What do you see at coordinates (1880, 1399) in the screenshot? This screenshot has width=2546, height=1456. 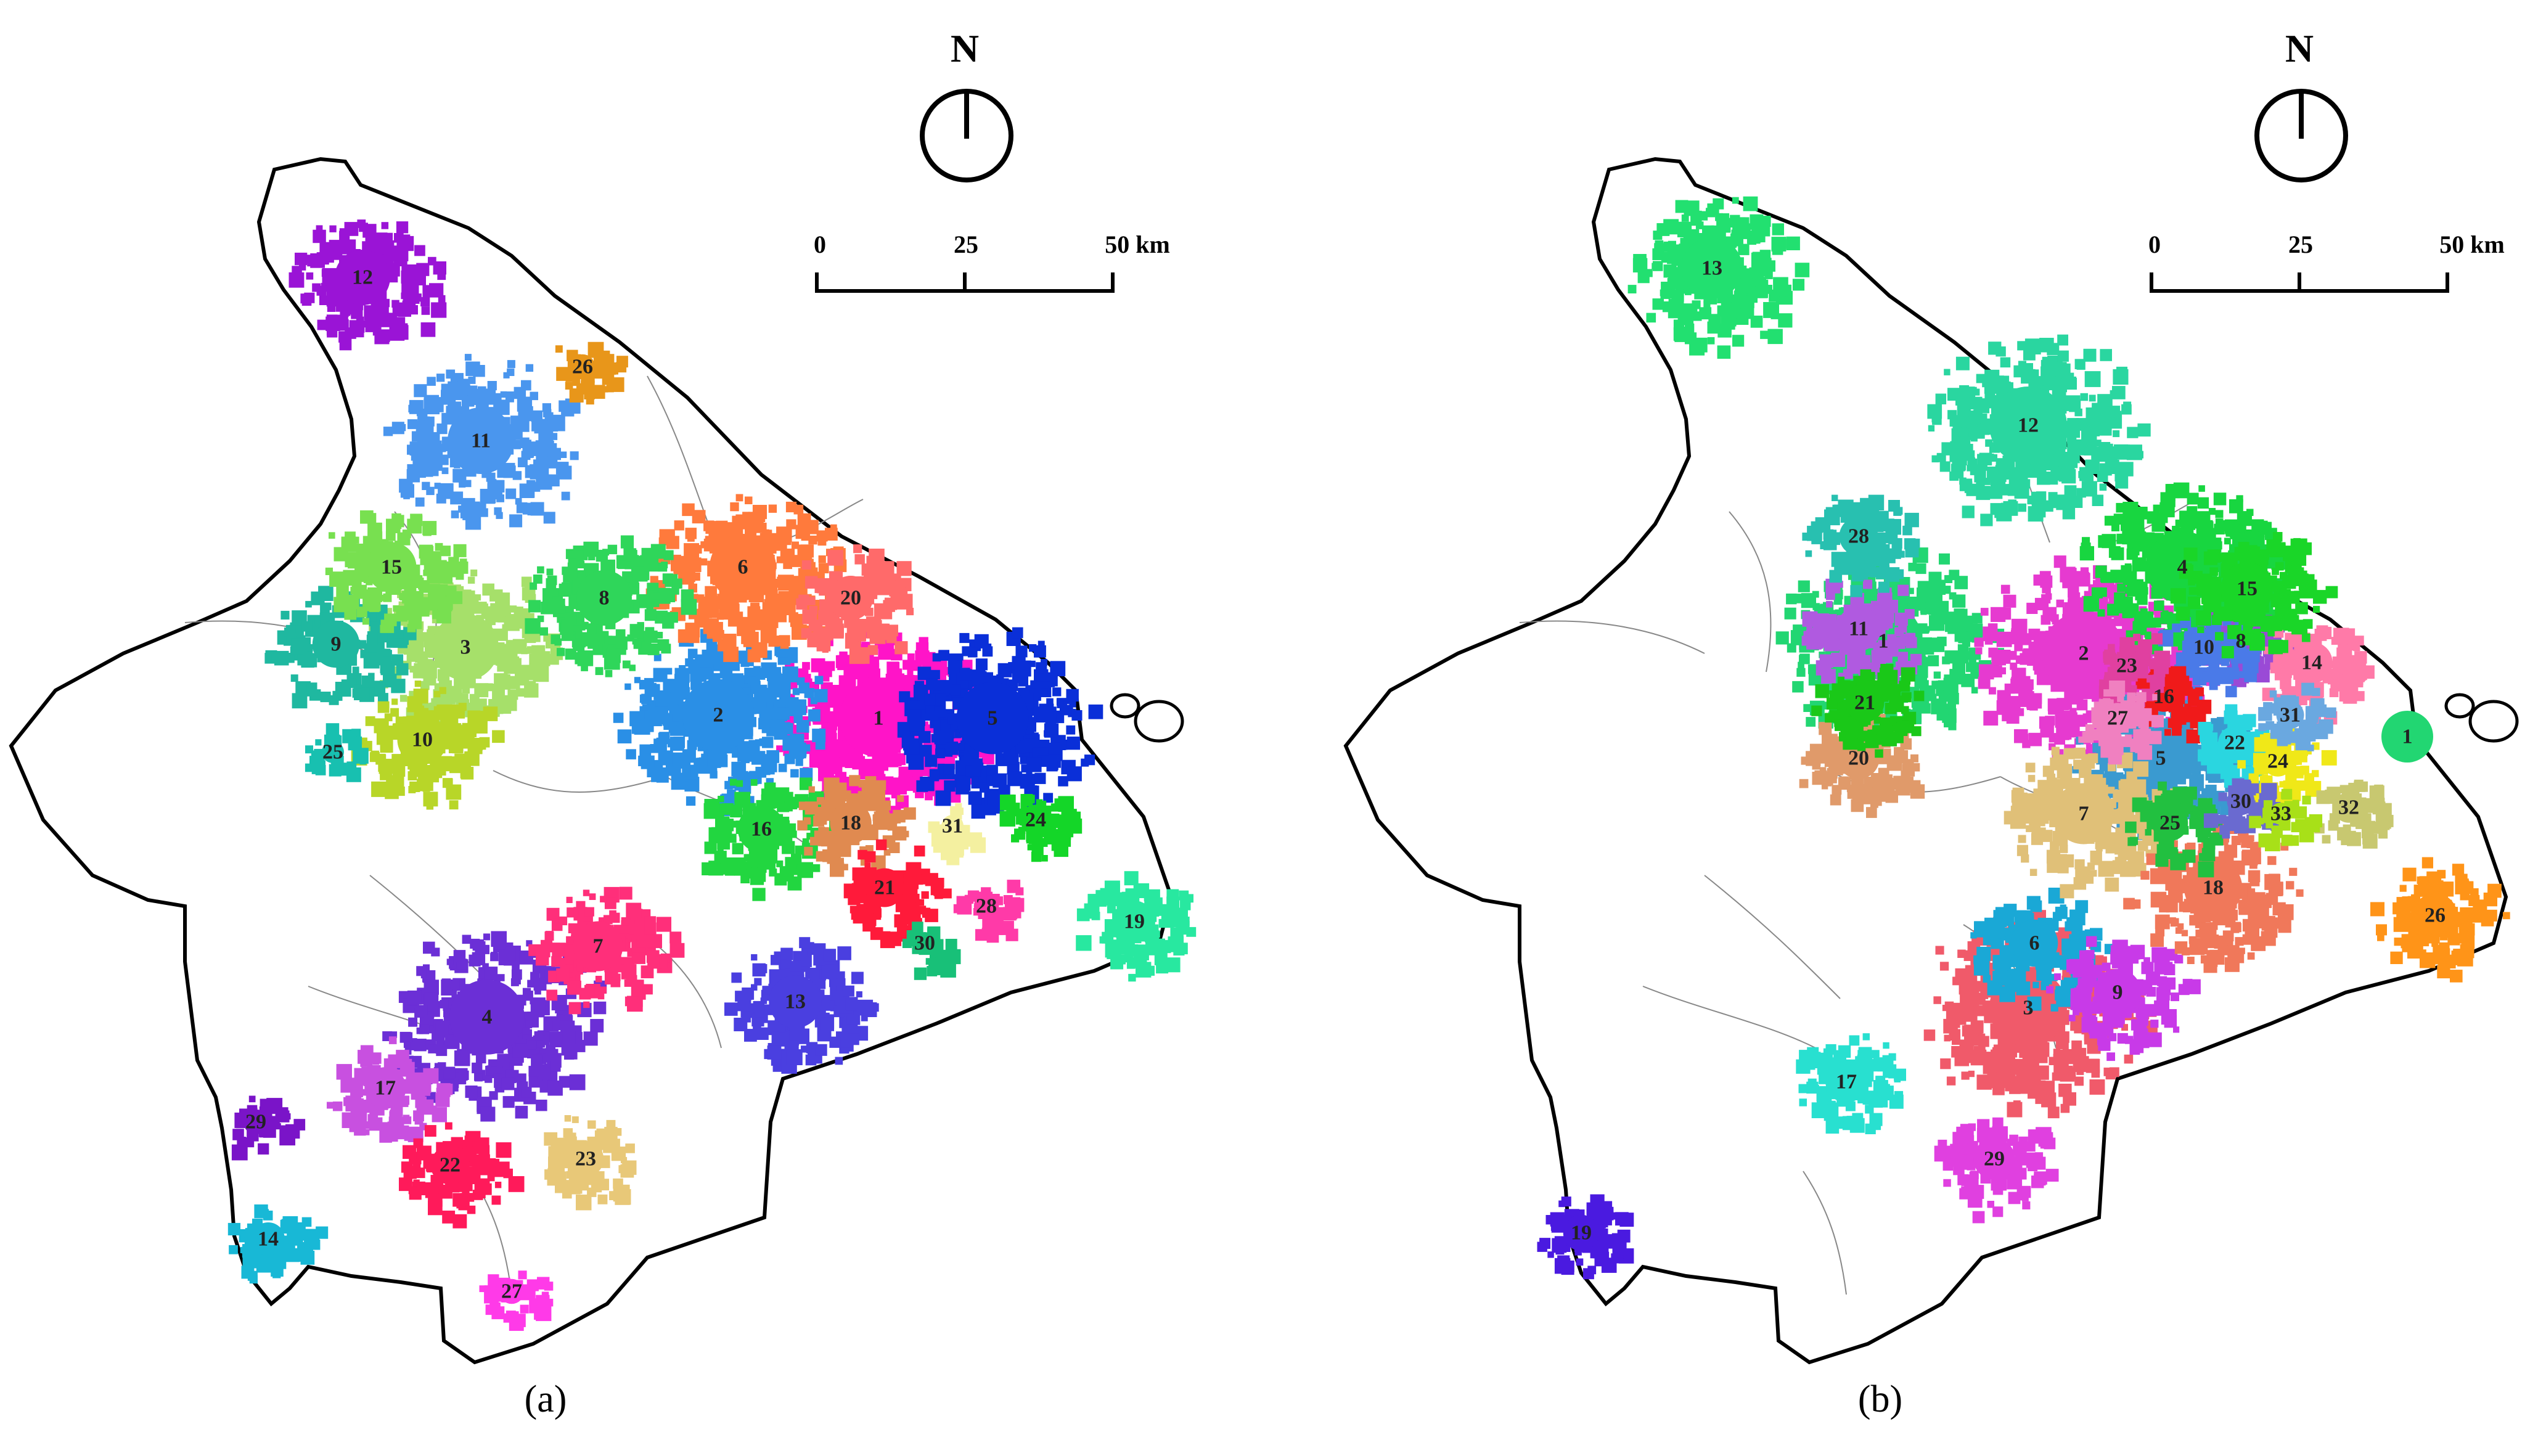 I see `panel-caption: (b)` at bounding box center [1880, 1399].